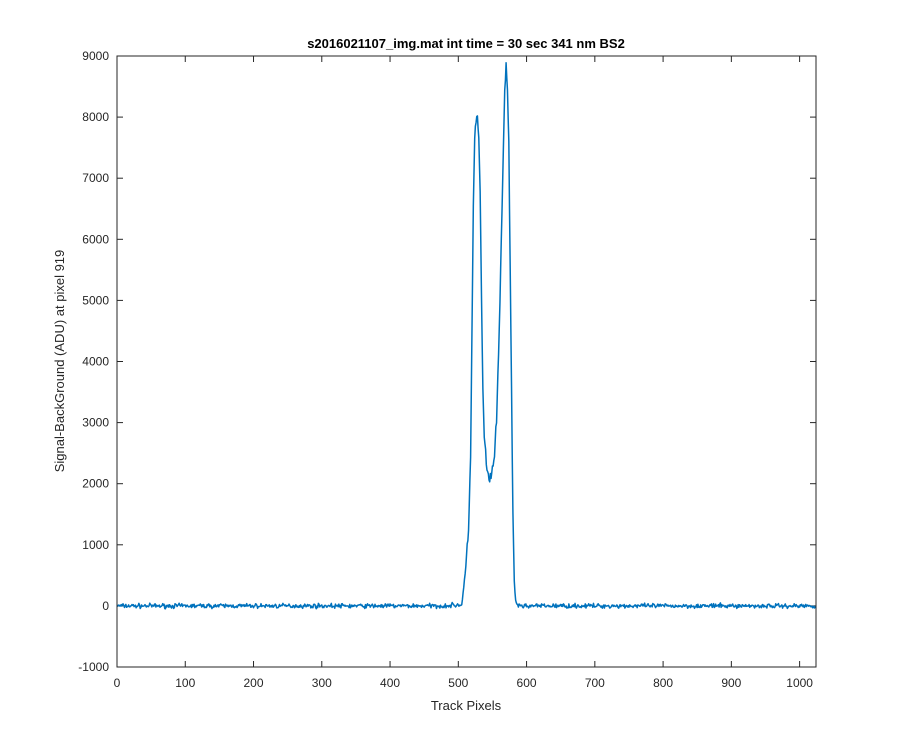 This screenshot has width=900, height=750. Describe the element at coordinates (254, 683) in the screenshot. I see `x-tick-label: 200` at that location.